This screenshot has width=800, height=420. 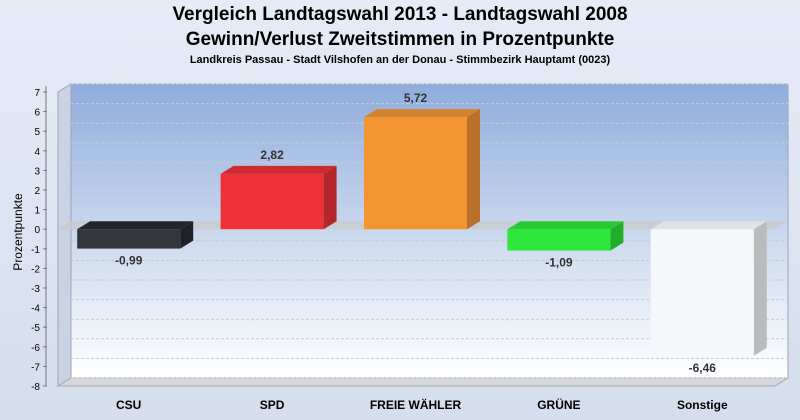 I want to click on x-tick-label: GRÜNE, so click(x=558, y=404).